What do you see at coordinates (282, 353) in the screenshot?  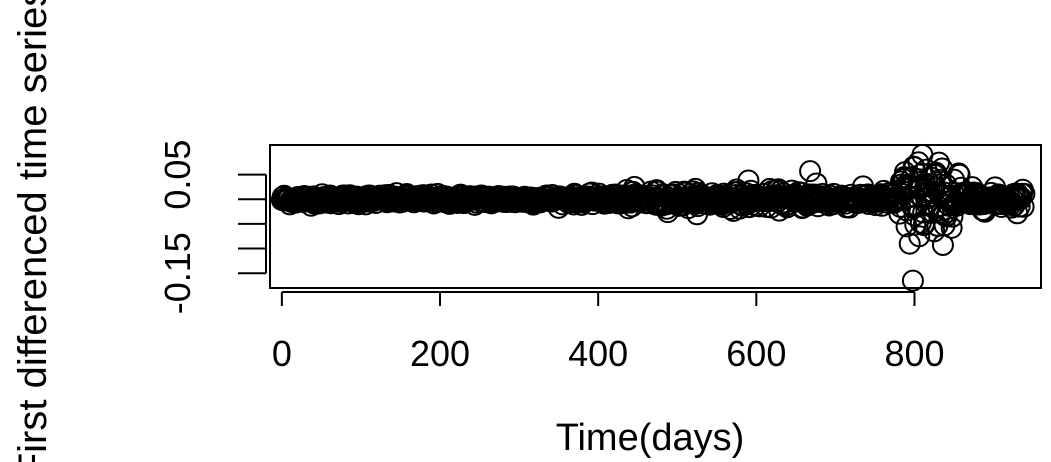 I see `x-tick-label: 0` at bounding box center [282, 353].